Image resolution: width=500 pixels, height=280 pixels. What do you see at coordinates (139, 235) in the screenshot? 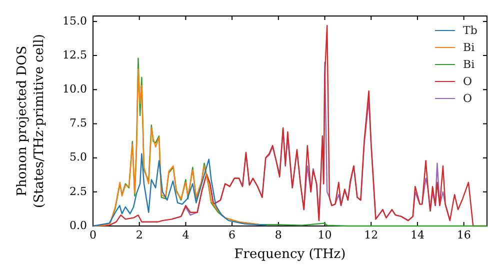
I see `x-tick-label: 2` at bounding box center [139, 235].